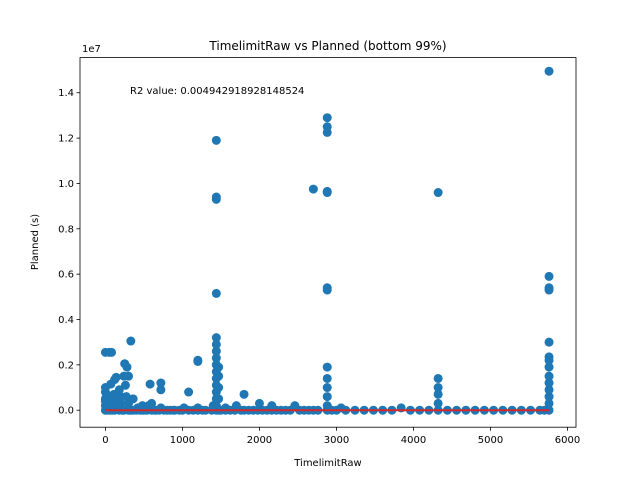  I want to click on x-axis-label: TimelimitRaw, so click(327, 463).